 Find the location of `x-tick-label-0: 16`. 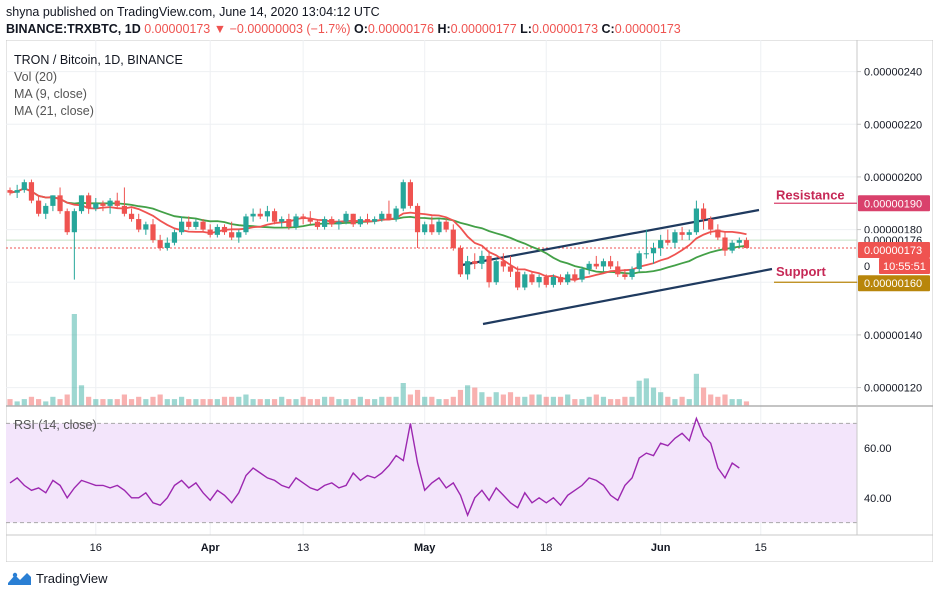

x-tick-label-0: 16 is located at coordinates (96, 548).